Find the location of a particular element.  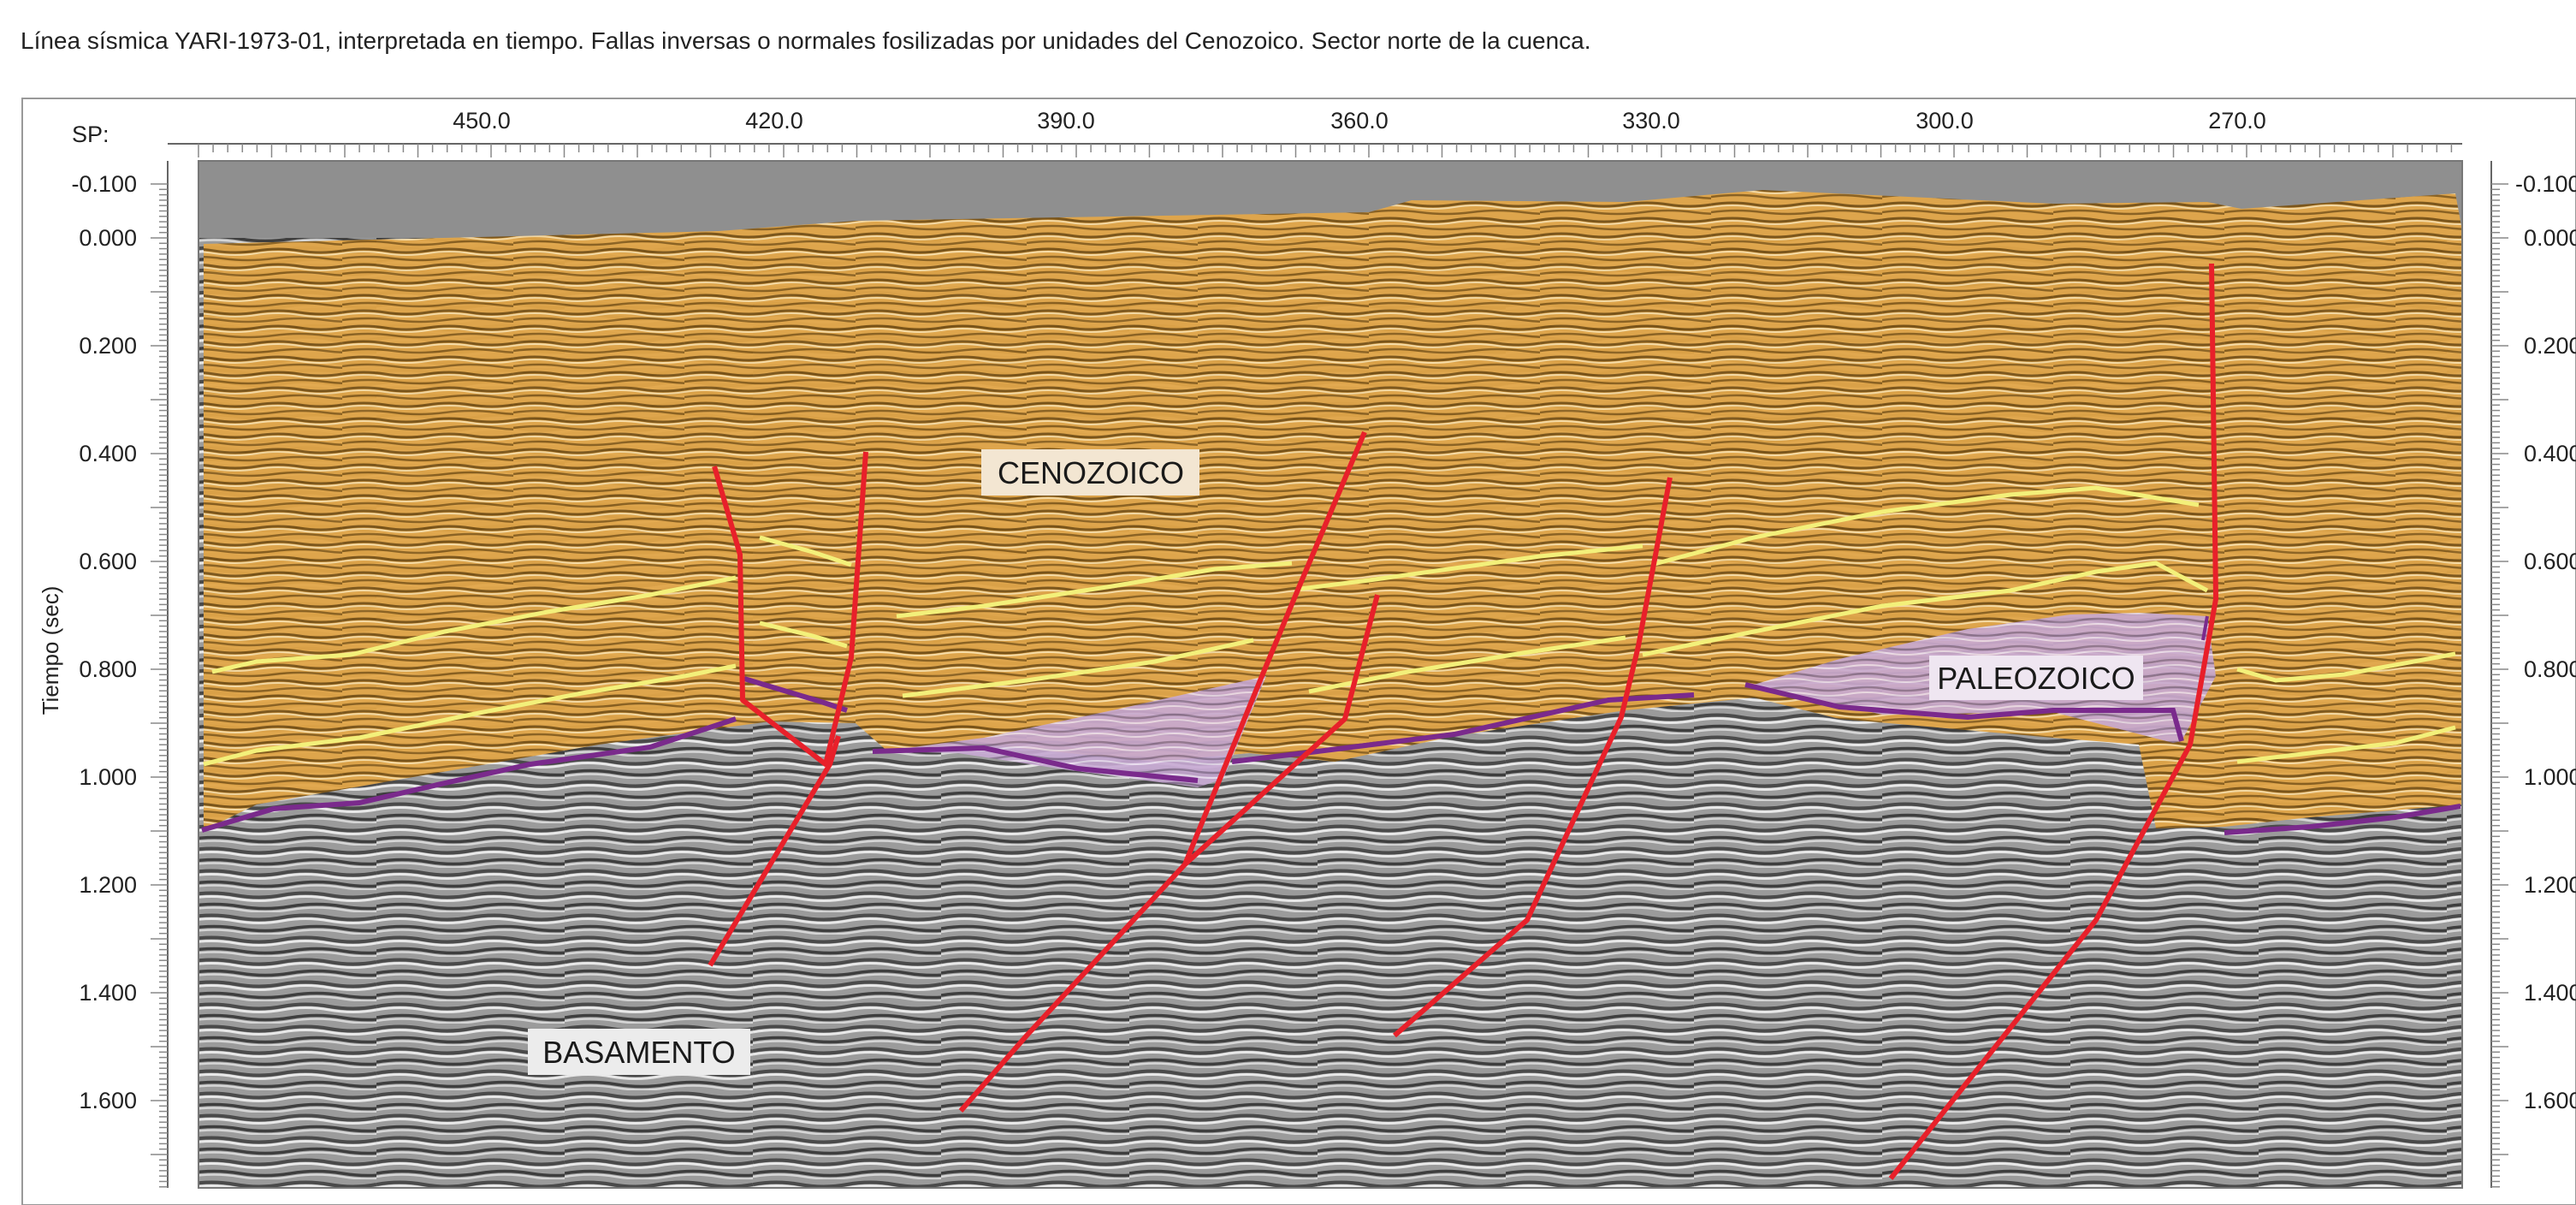

time-tick-label-right: 1.400 is located at coordinates (2550, 993).